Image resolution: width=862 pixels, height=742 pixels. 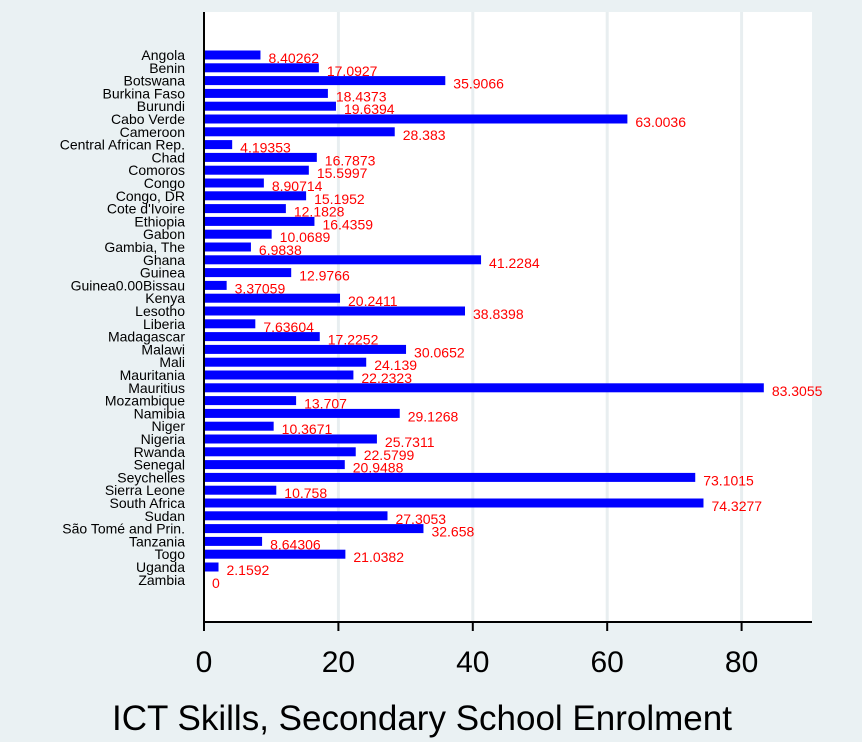 What do you see at coordinates (162, 273) in the screenshot?
I see `category-label: Guinea` at bounding box center [162, 273].